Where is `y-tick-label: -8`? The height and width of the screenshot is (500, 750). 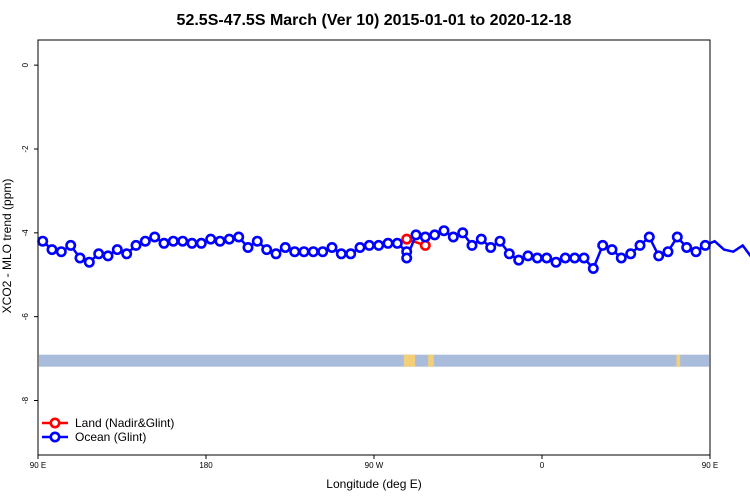
y-tick-label: -8 is located at coordinates (25, 400).